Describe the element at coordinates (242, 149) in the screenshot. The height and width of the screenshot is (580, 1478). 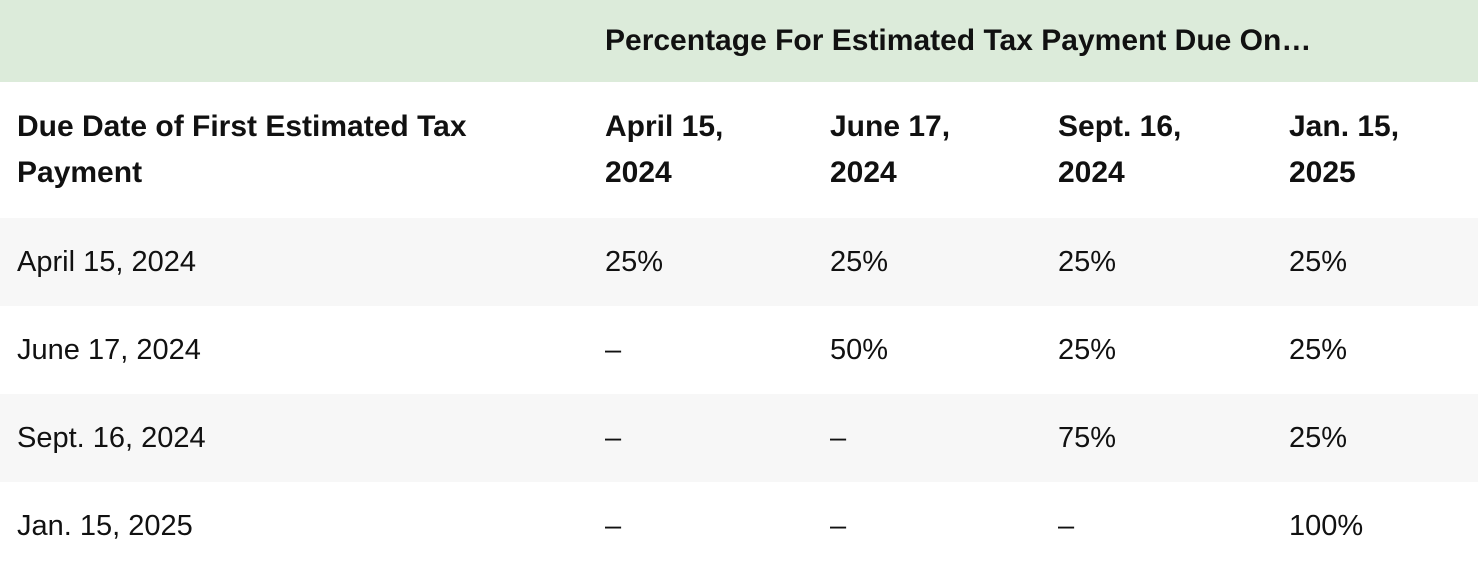
I see `header-first-due-date: Due Date of First Estimated Tax Payment` at that location.